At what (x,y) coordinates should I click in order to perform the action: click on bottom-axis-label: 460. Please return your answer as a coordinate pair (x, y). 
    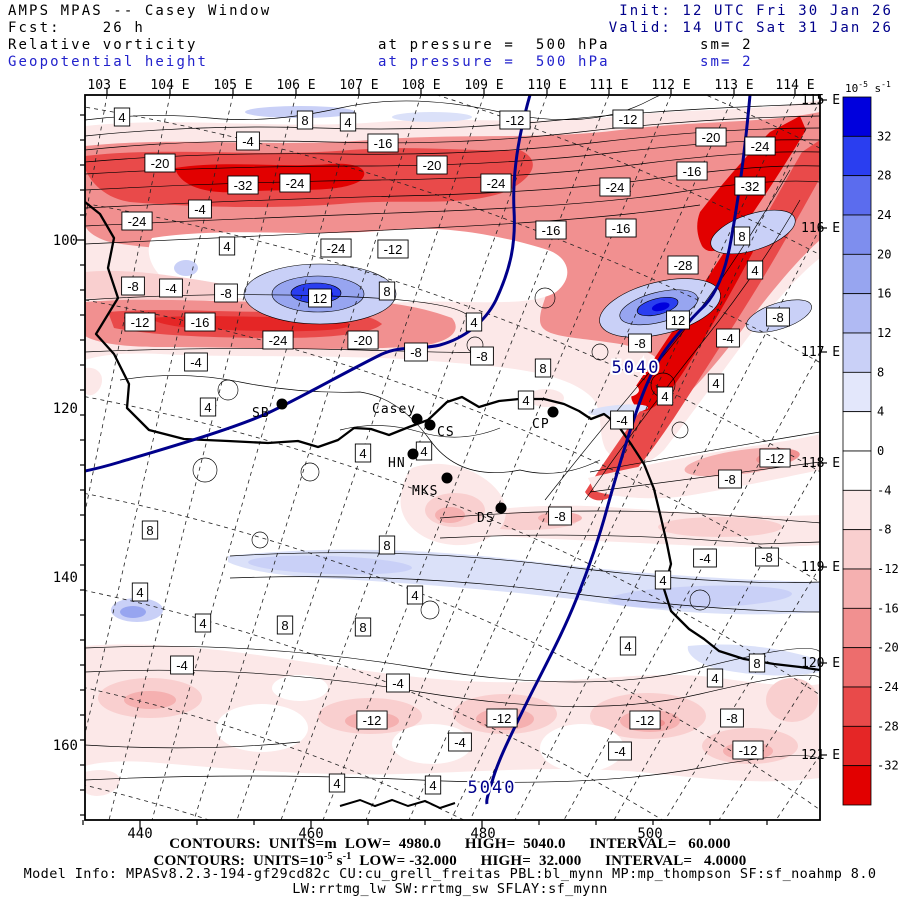
    Looking at the image, I should click on (310, 834).